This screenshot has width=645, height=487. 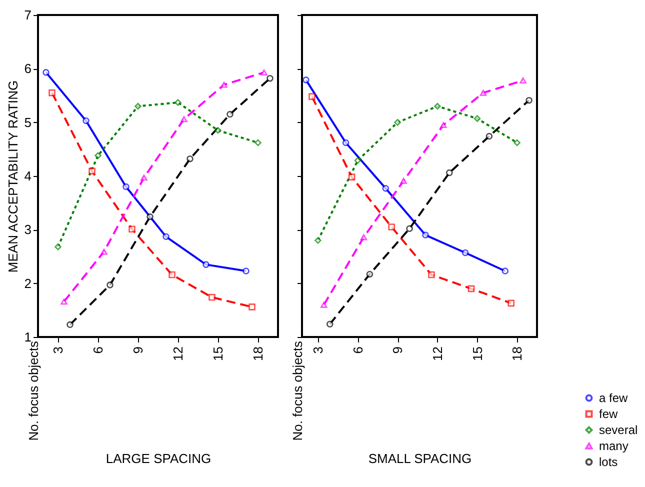 I want to click on legend-label: several, so click(x=618, y=430).